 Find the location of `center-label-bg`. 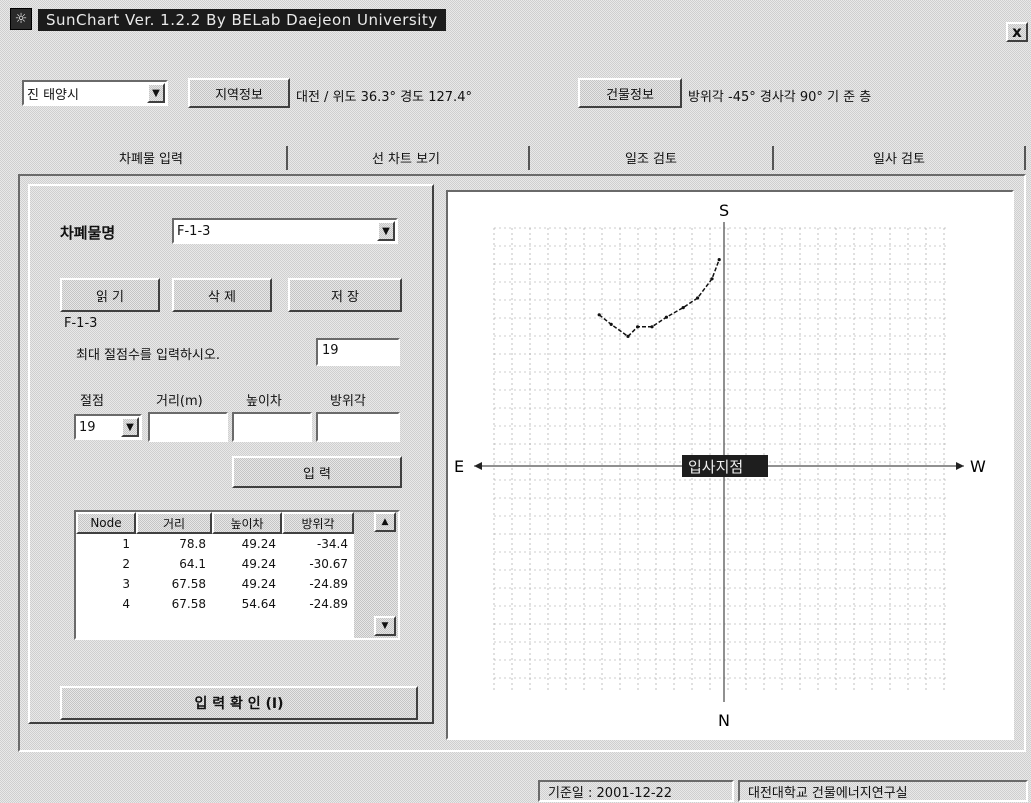

center-label-bg is located at coordinates (725, 466).